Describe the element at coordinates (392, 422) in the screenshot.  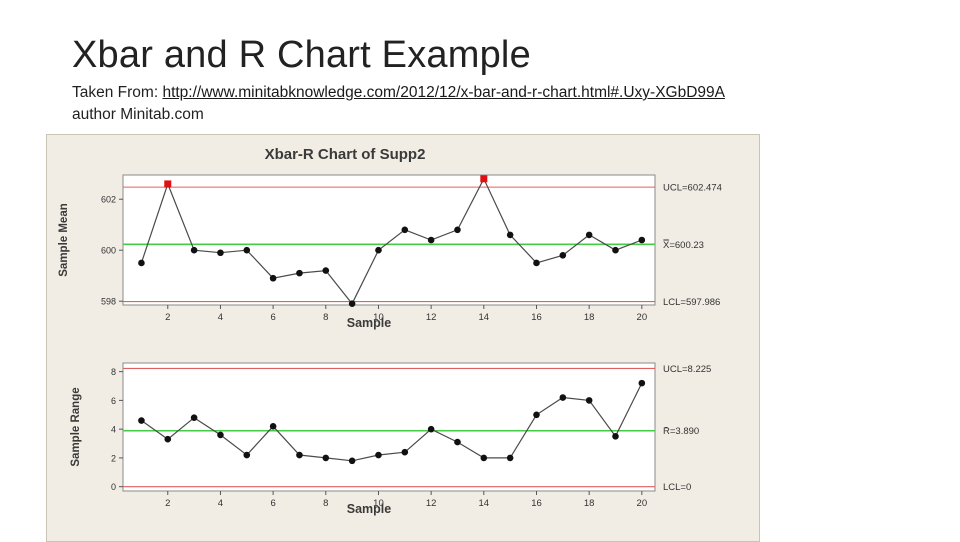
I see `range-series-line` at that location.